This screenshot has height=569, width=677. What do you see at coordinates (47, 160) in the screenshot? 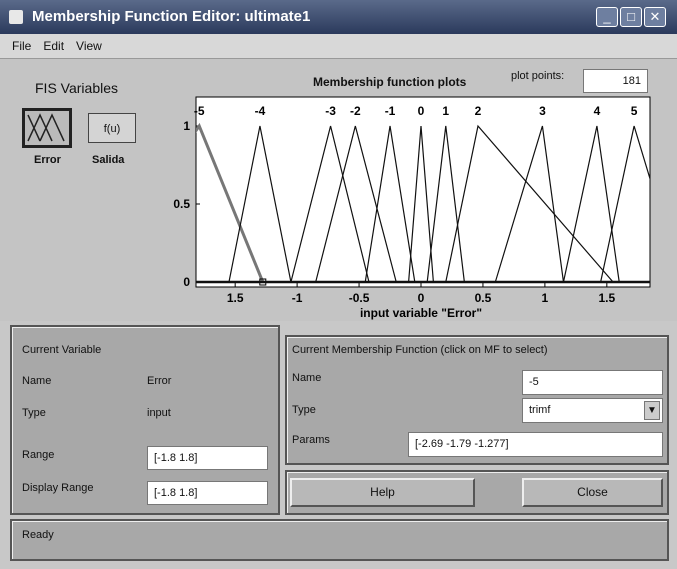
I see `input-variable-label: Error` at bounding box center [47, 160].